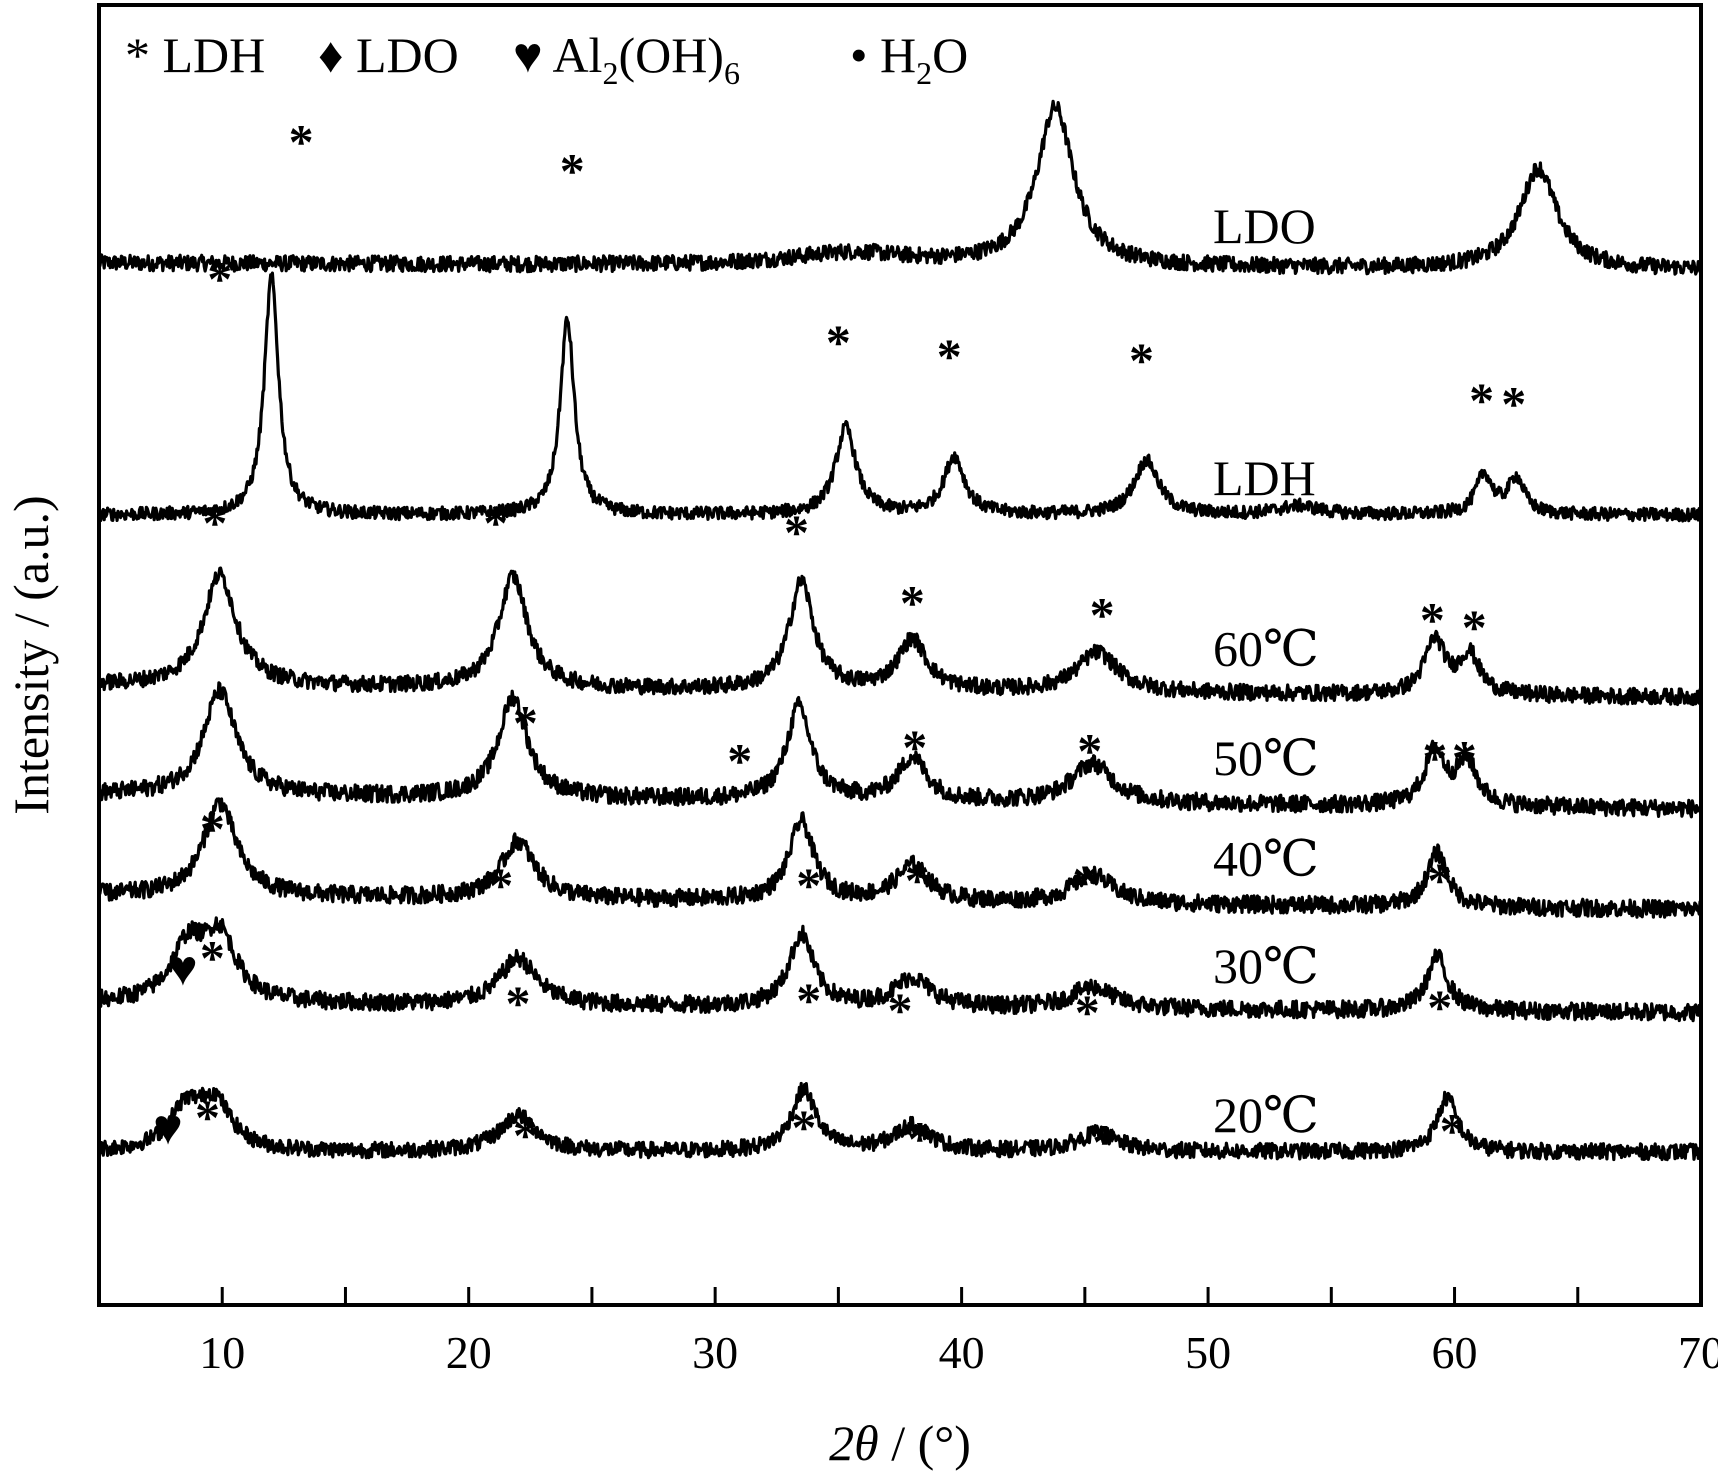 The height and width of the screenshot is (1482, 1718). What do you see at coordinates (469, 1352) in the screenshot?
I see `x-tick-label: 20` at bounding box center [469, 1352].